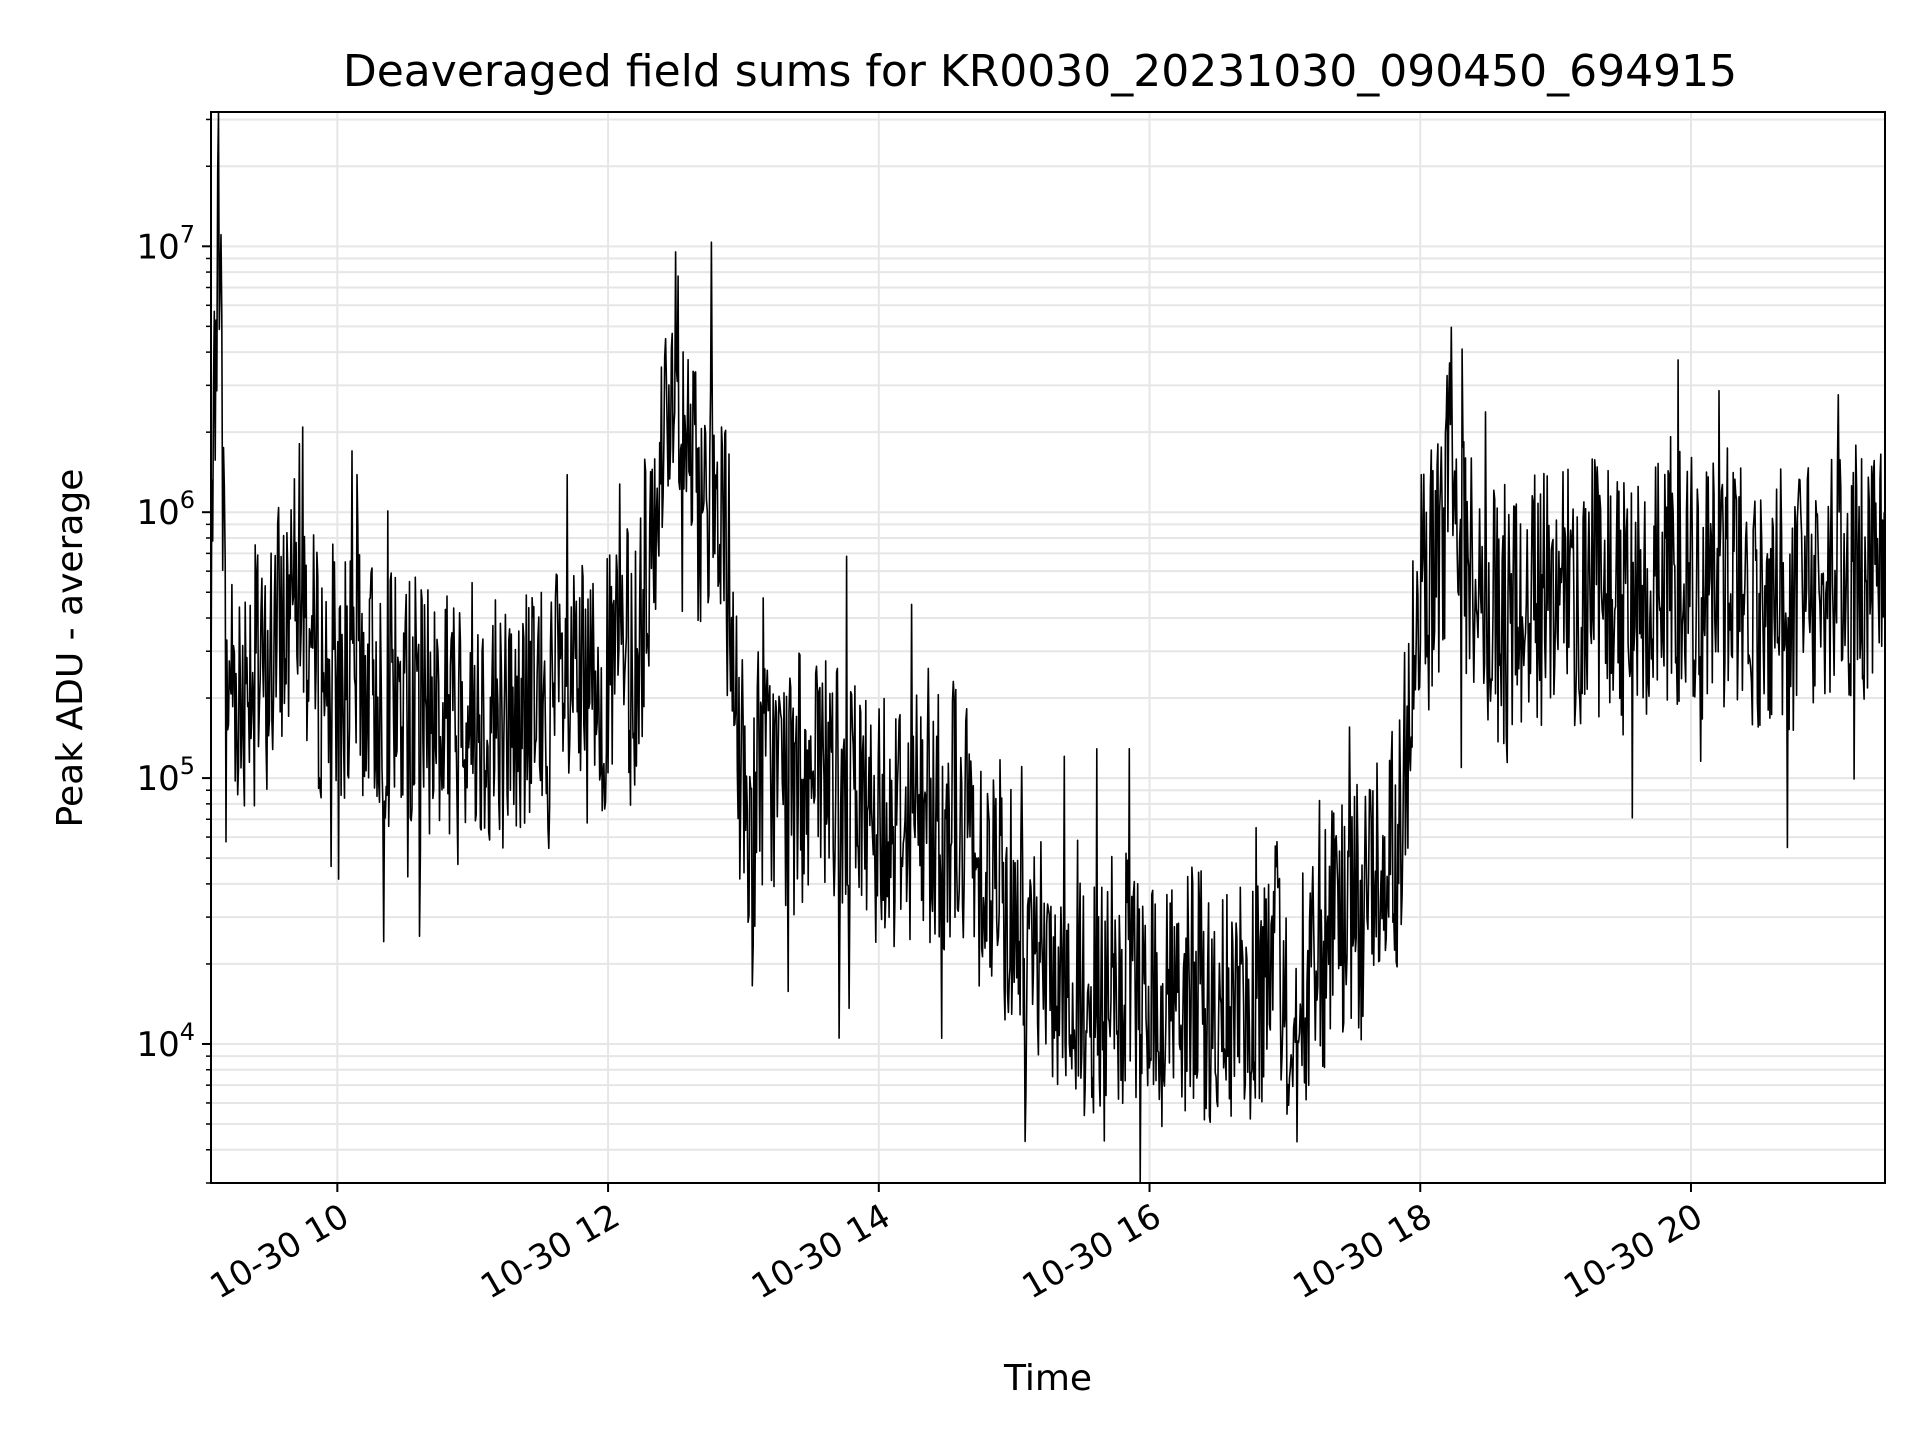  What do you see at coordinates (165, 1041) in the screenshot?
I see `y-tick-label: 10⁴` at bounding box center [165, 1041].